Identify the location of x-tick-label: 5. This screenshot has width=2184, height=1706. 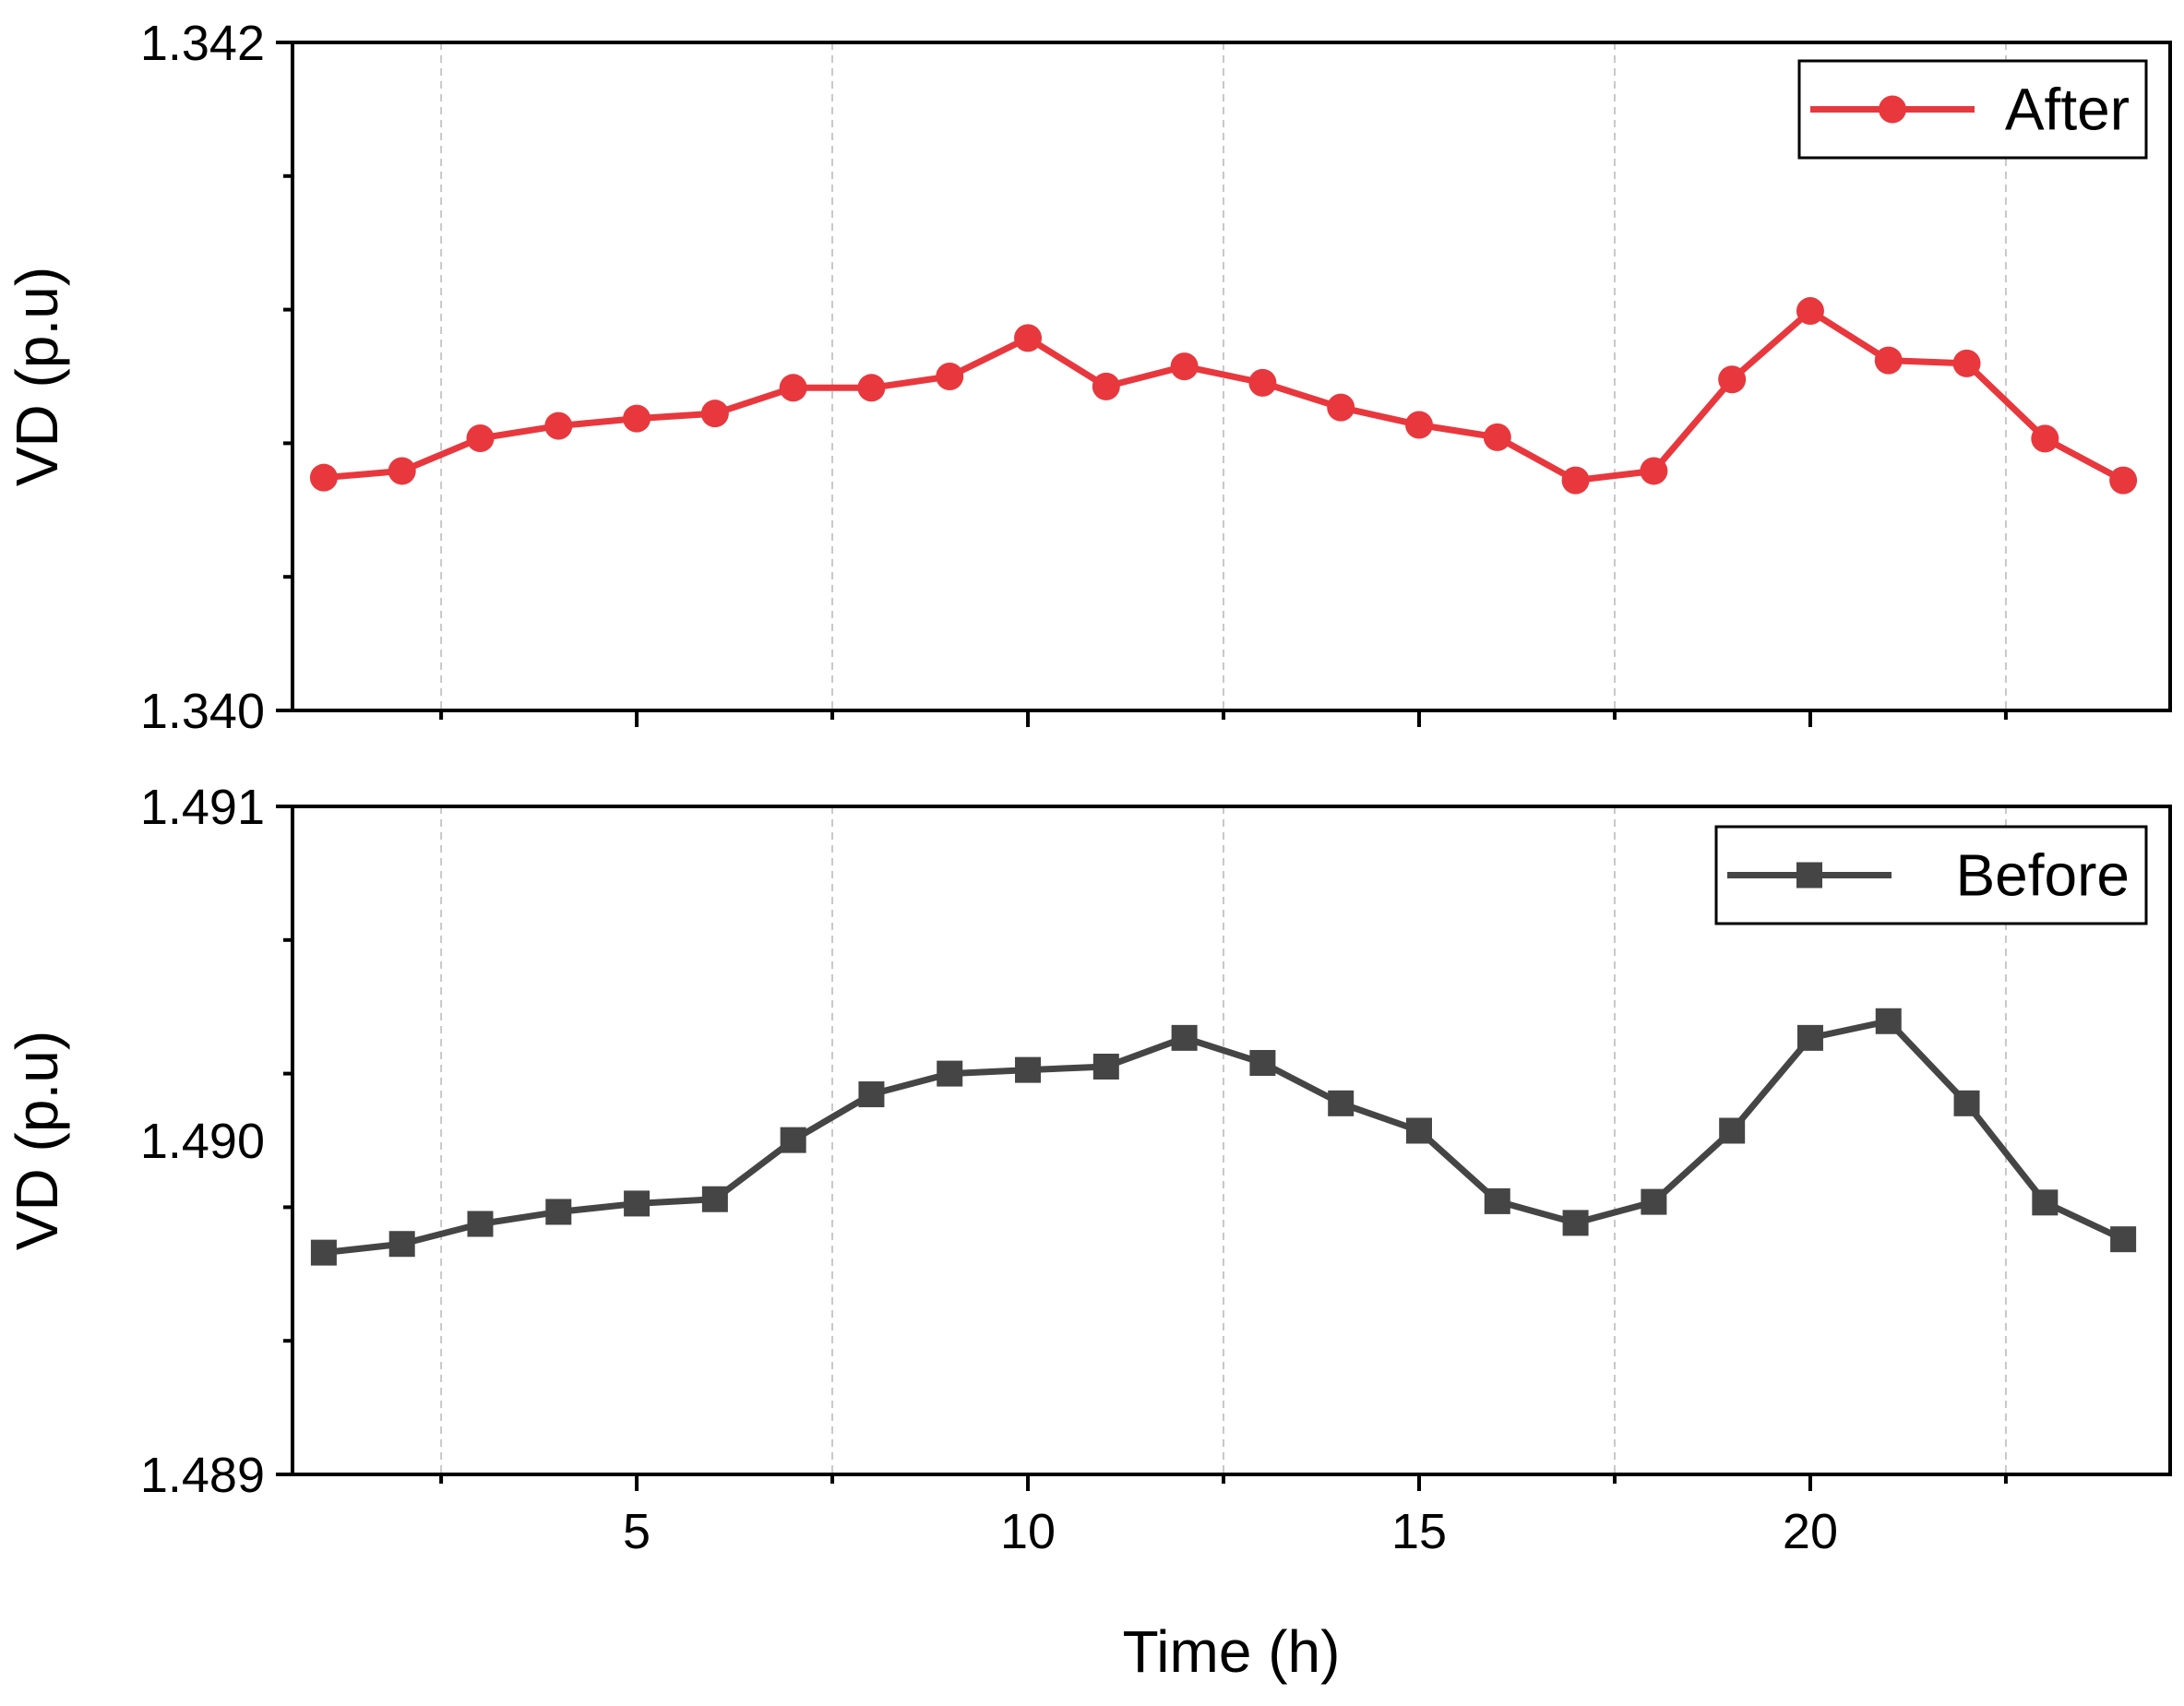
(636, 1531).